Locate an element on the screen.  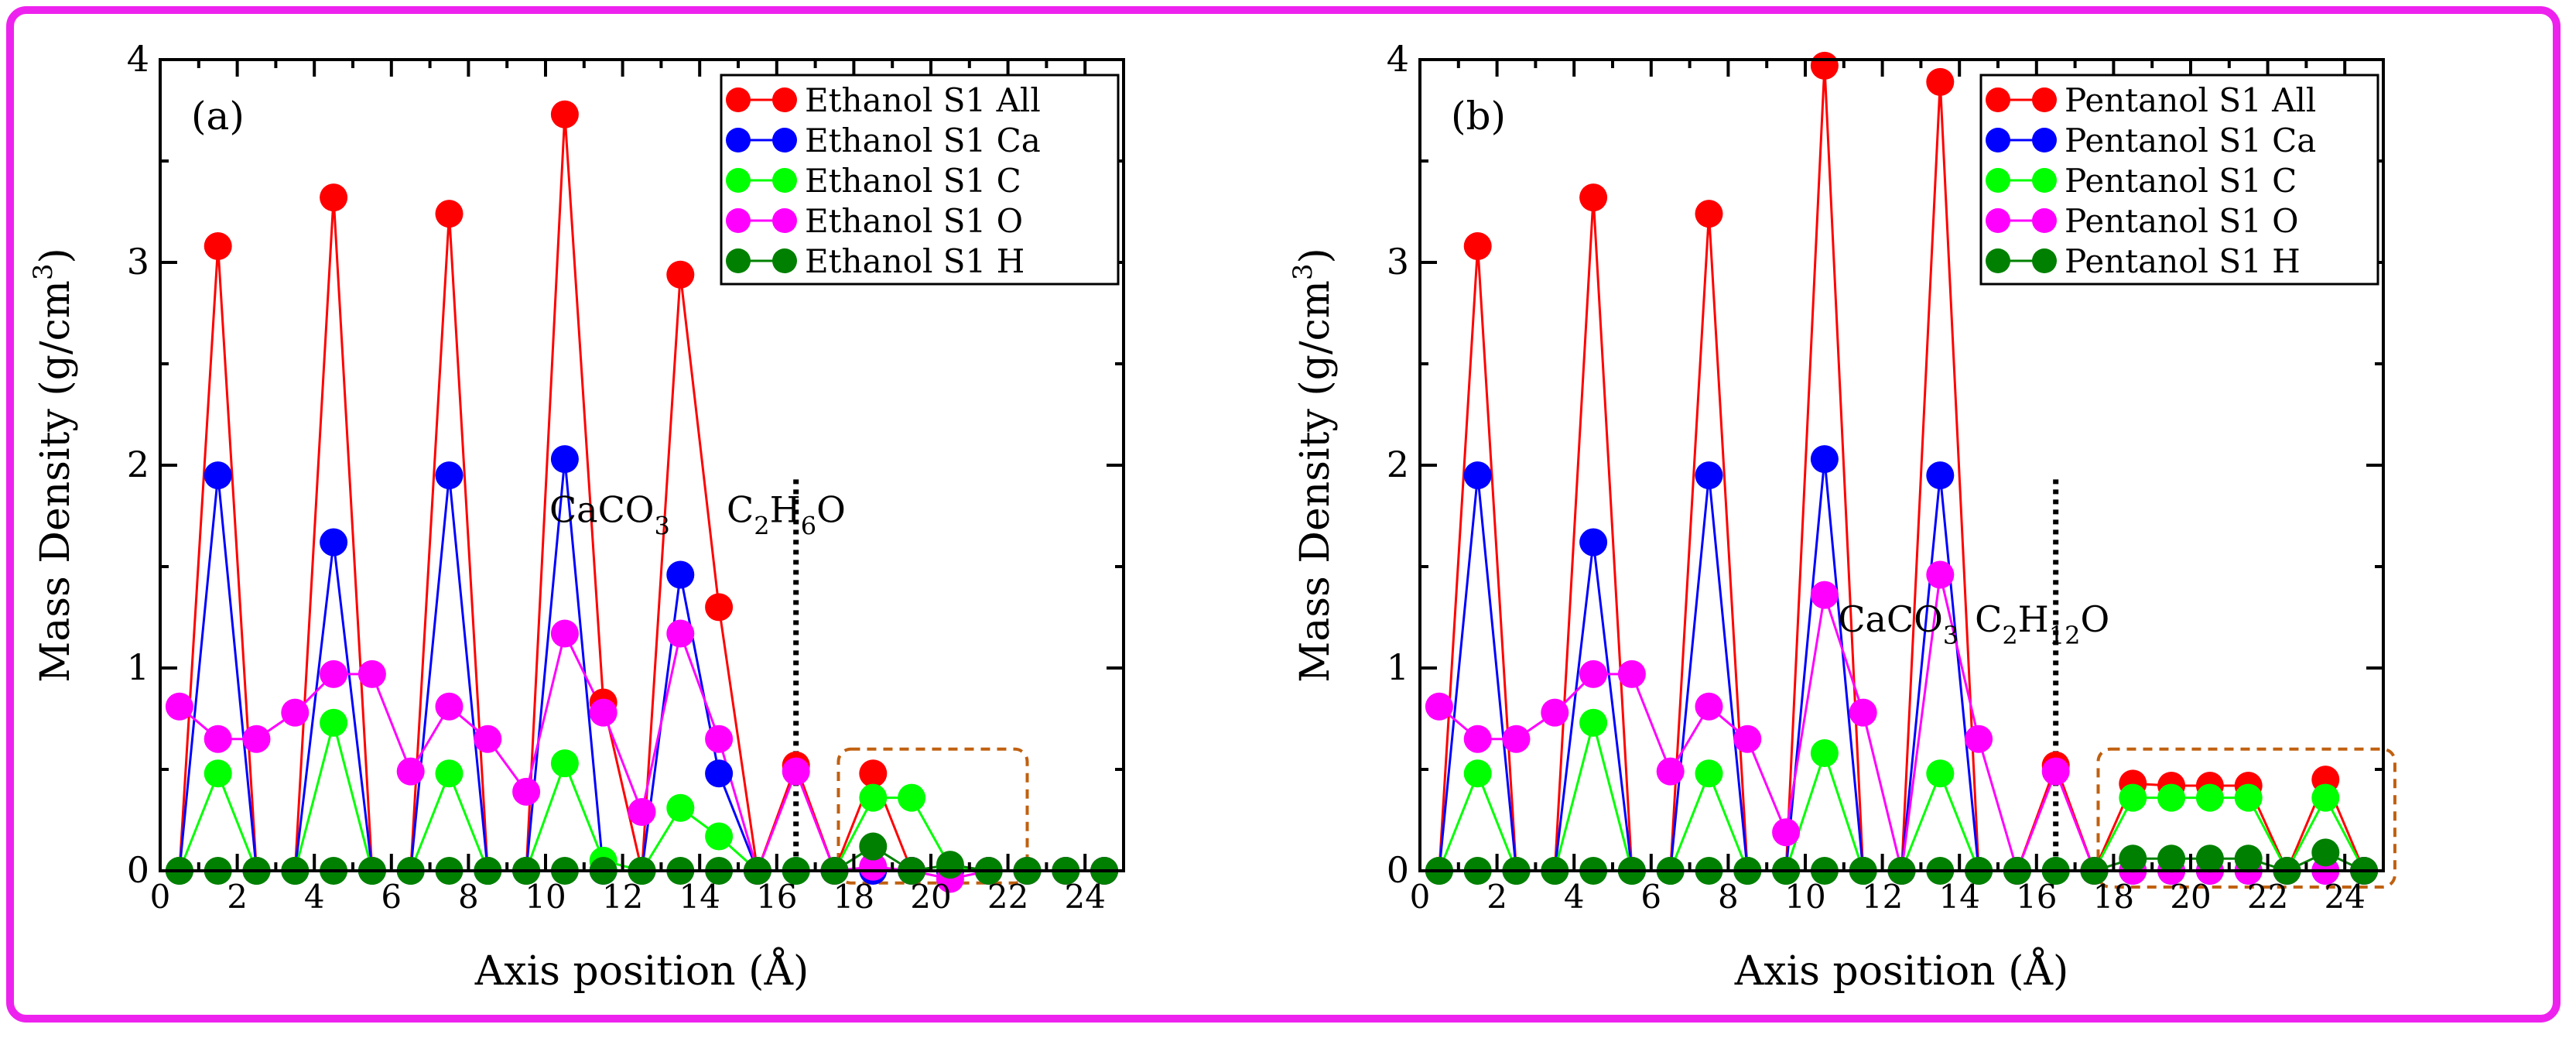
legend-item: Ethanol S1 H is located at coordinates (876, 261).